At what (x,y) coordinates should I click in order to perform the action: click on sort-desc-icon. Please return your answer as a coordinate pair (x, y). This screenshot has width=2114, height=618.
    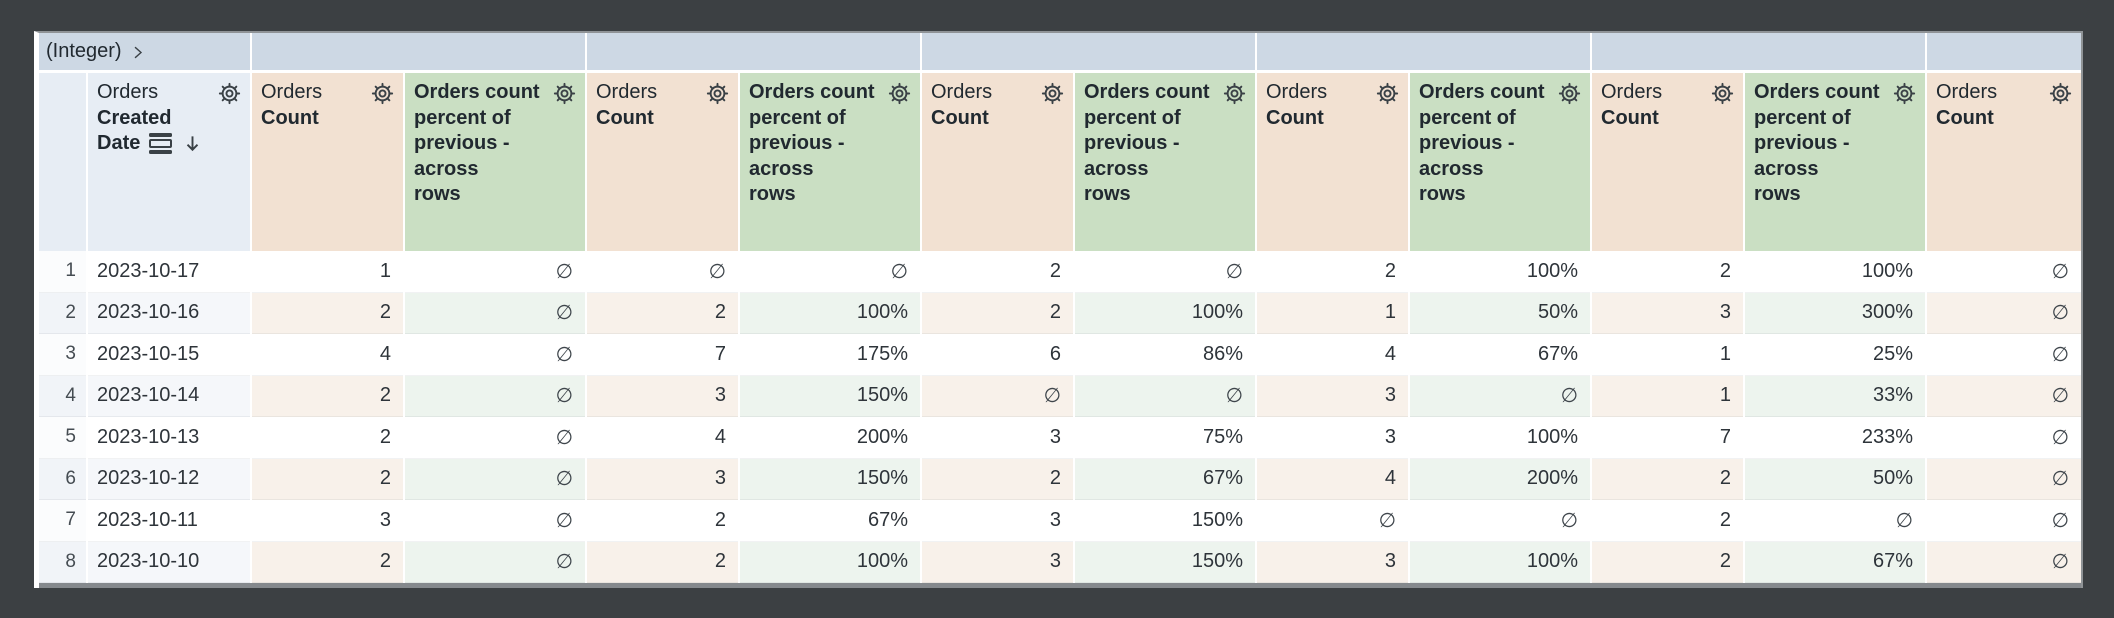
    Looking at the image, I should click on (192, 143).